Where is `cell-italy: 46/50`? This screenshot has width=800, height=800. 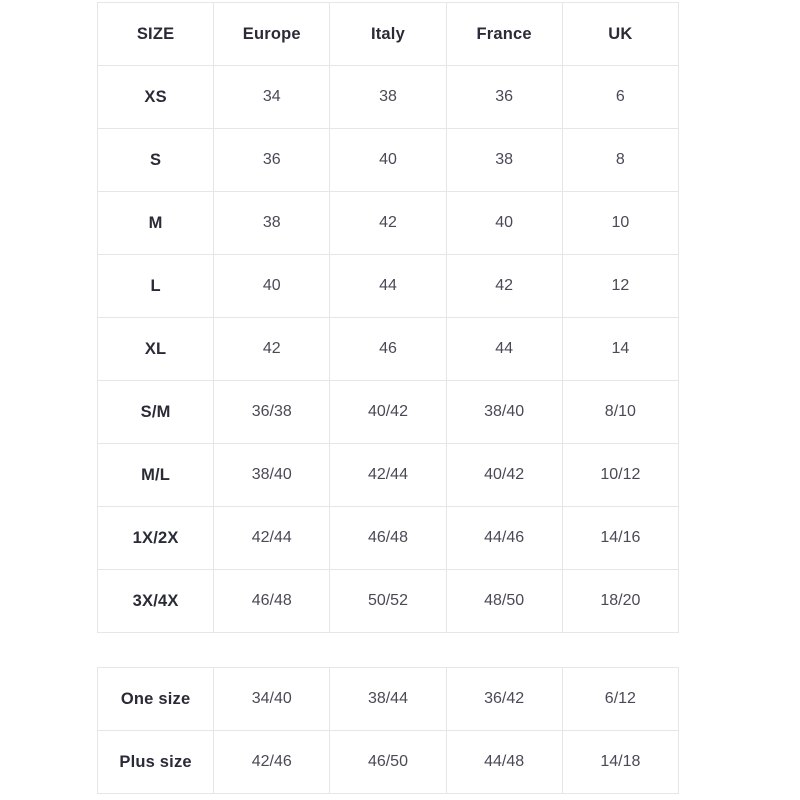 cell-italy: 46/50 is located at coordinates (388, 762).